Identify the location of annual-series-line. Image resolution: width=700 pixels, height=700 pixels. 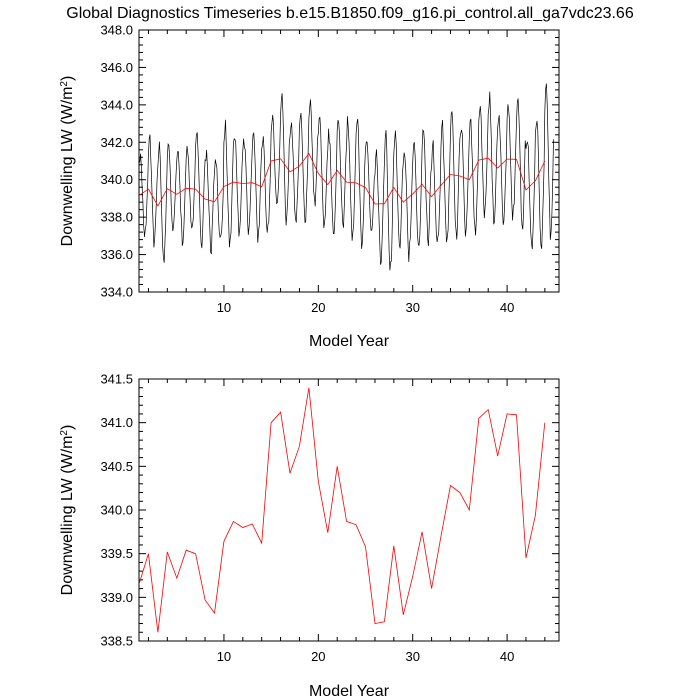
(342, 179).